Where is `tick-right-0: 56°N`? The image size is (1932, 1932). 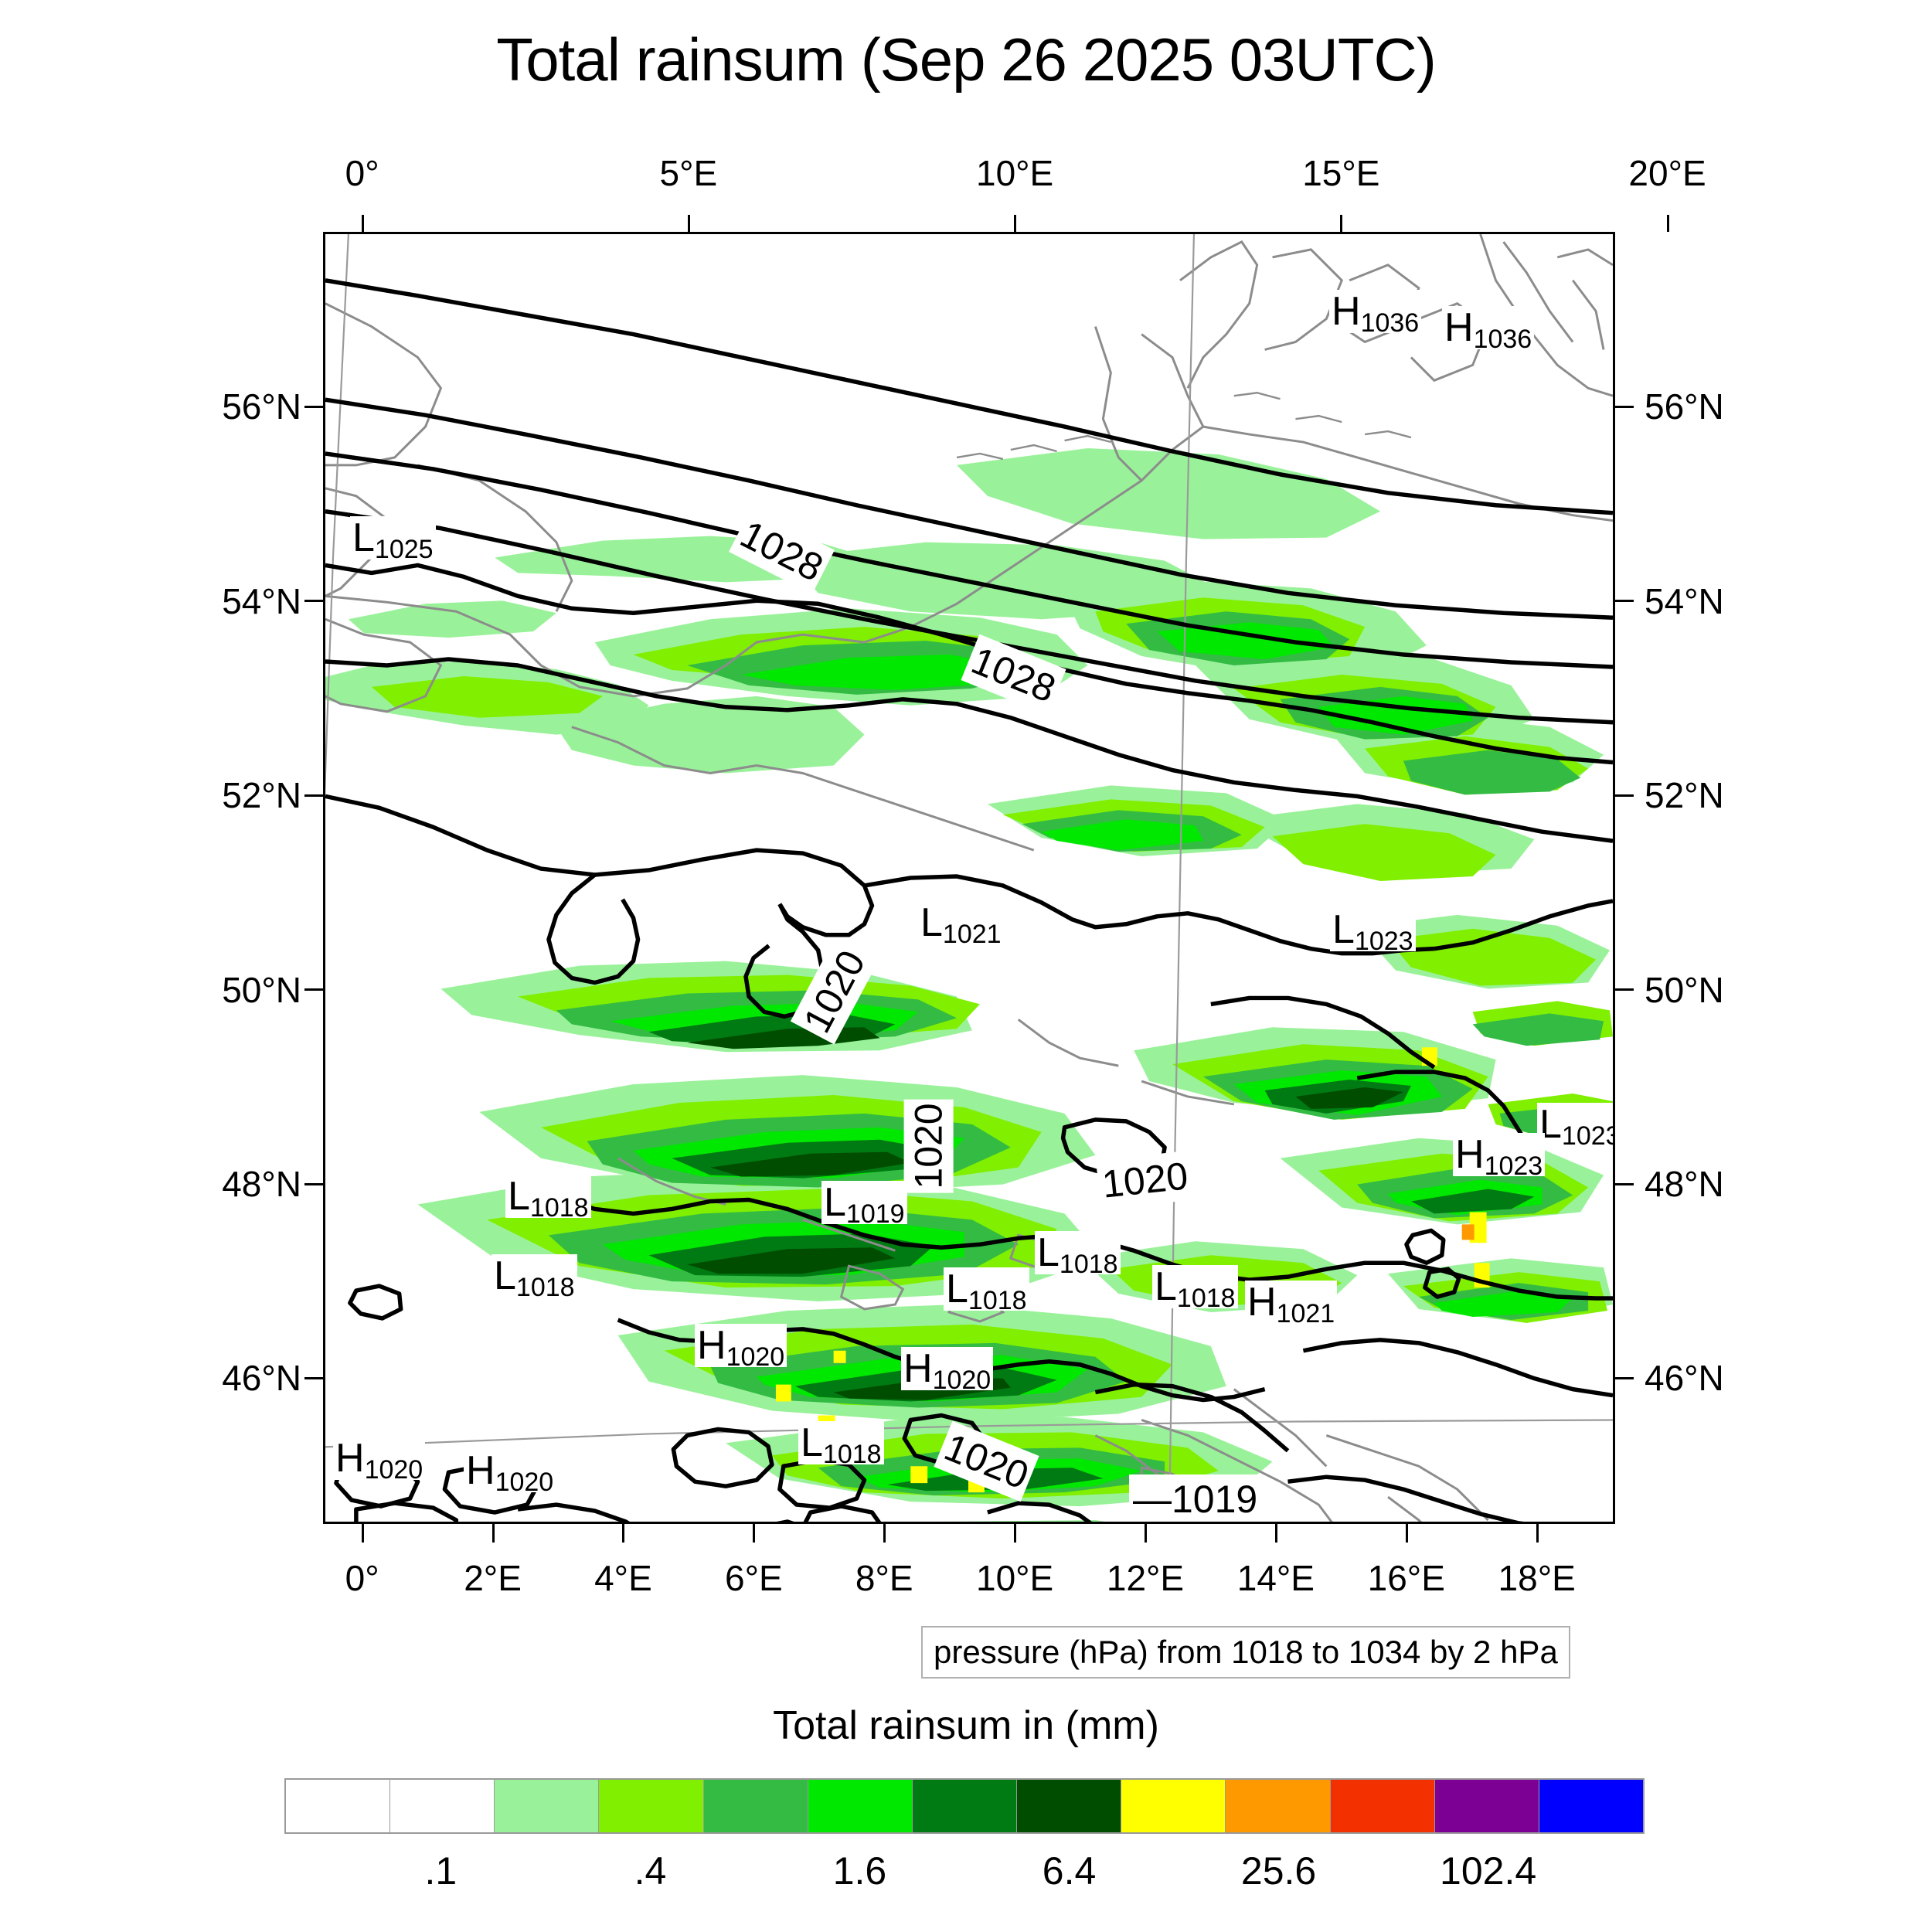
tick-right-0: 56°N is located at coordinates (1685, 407).